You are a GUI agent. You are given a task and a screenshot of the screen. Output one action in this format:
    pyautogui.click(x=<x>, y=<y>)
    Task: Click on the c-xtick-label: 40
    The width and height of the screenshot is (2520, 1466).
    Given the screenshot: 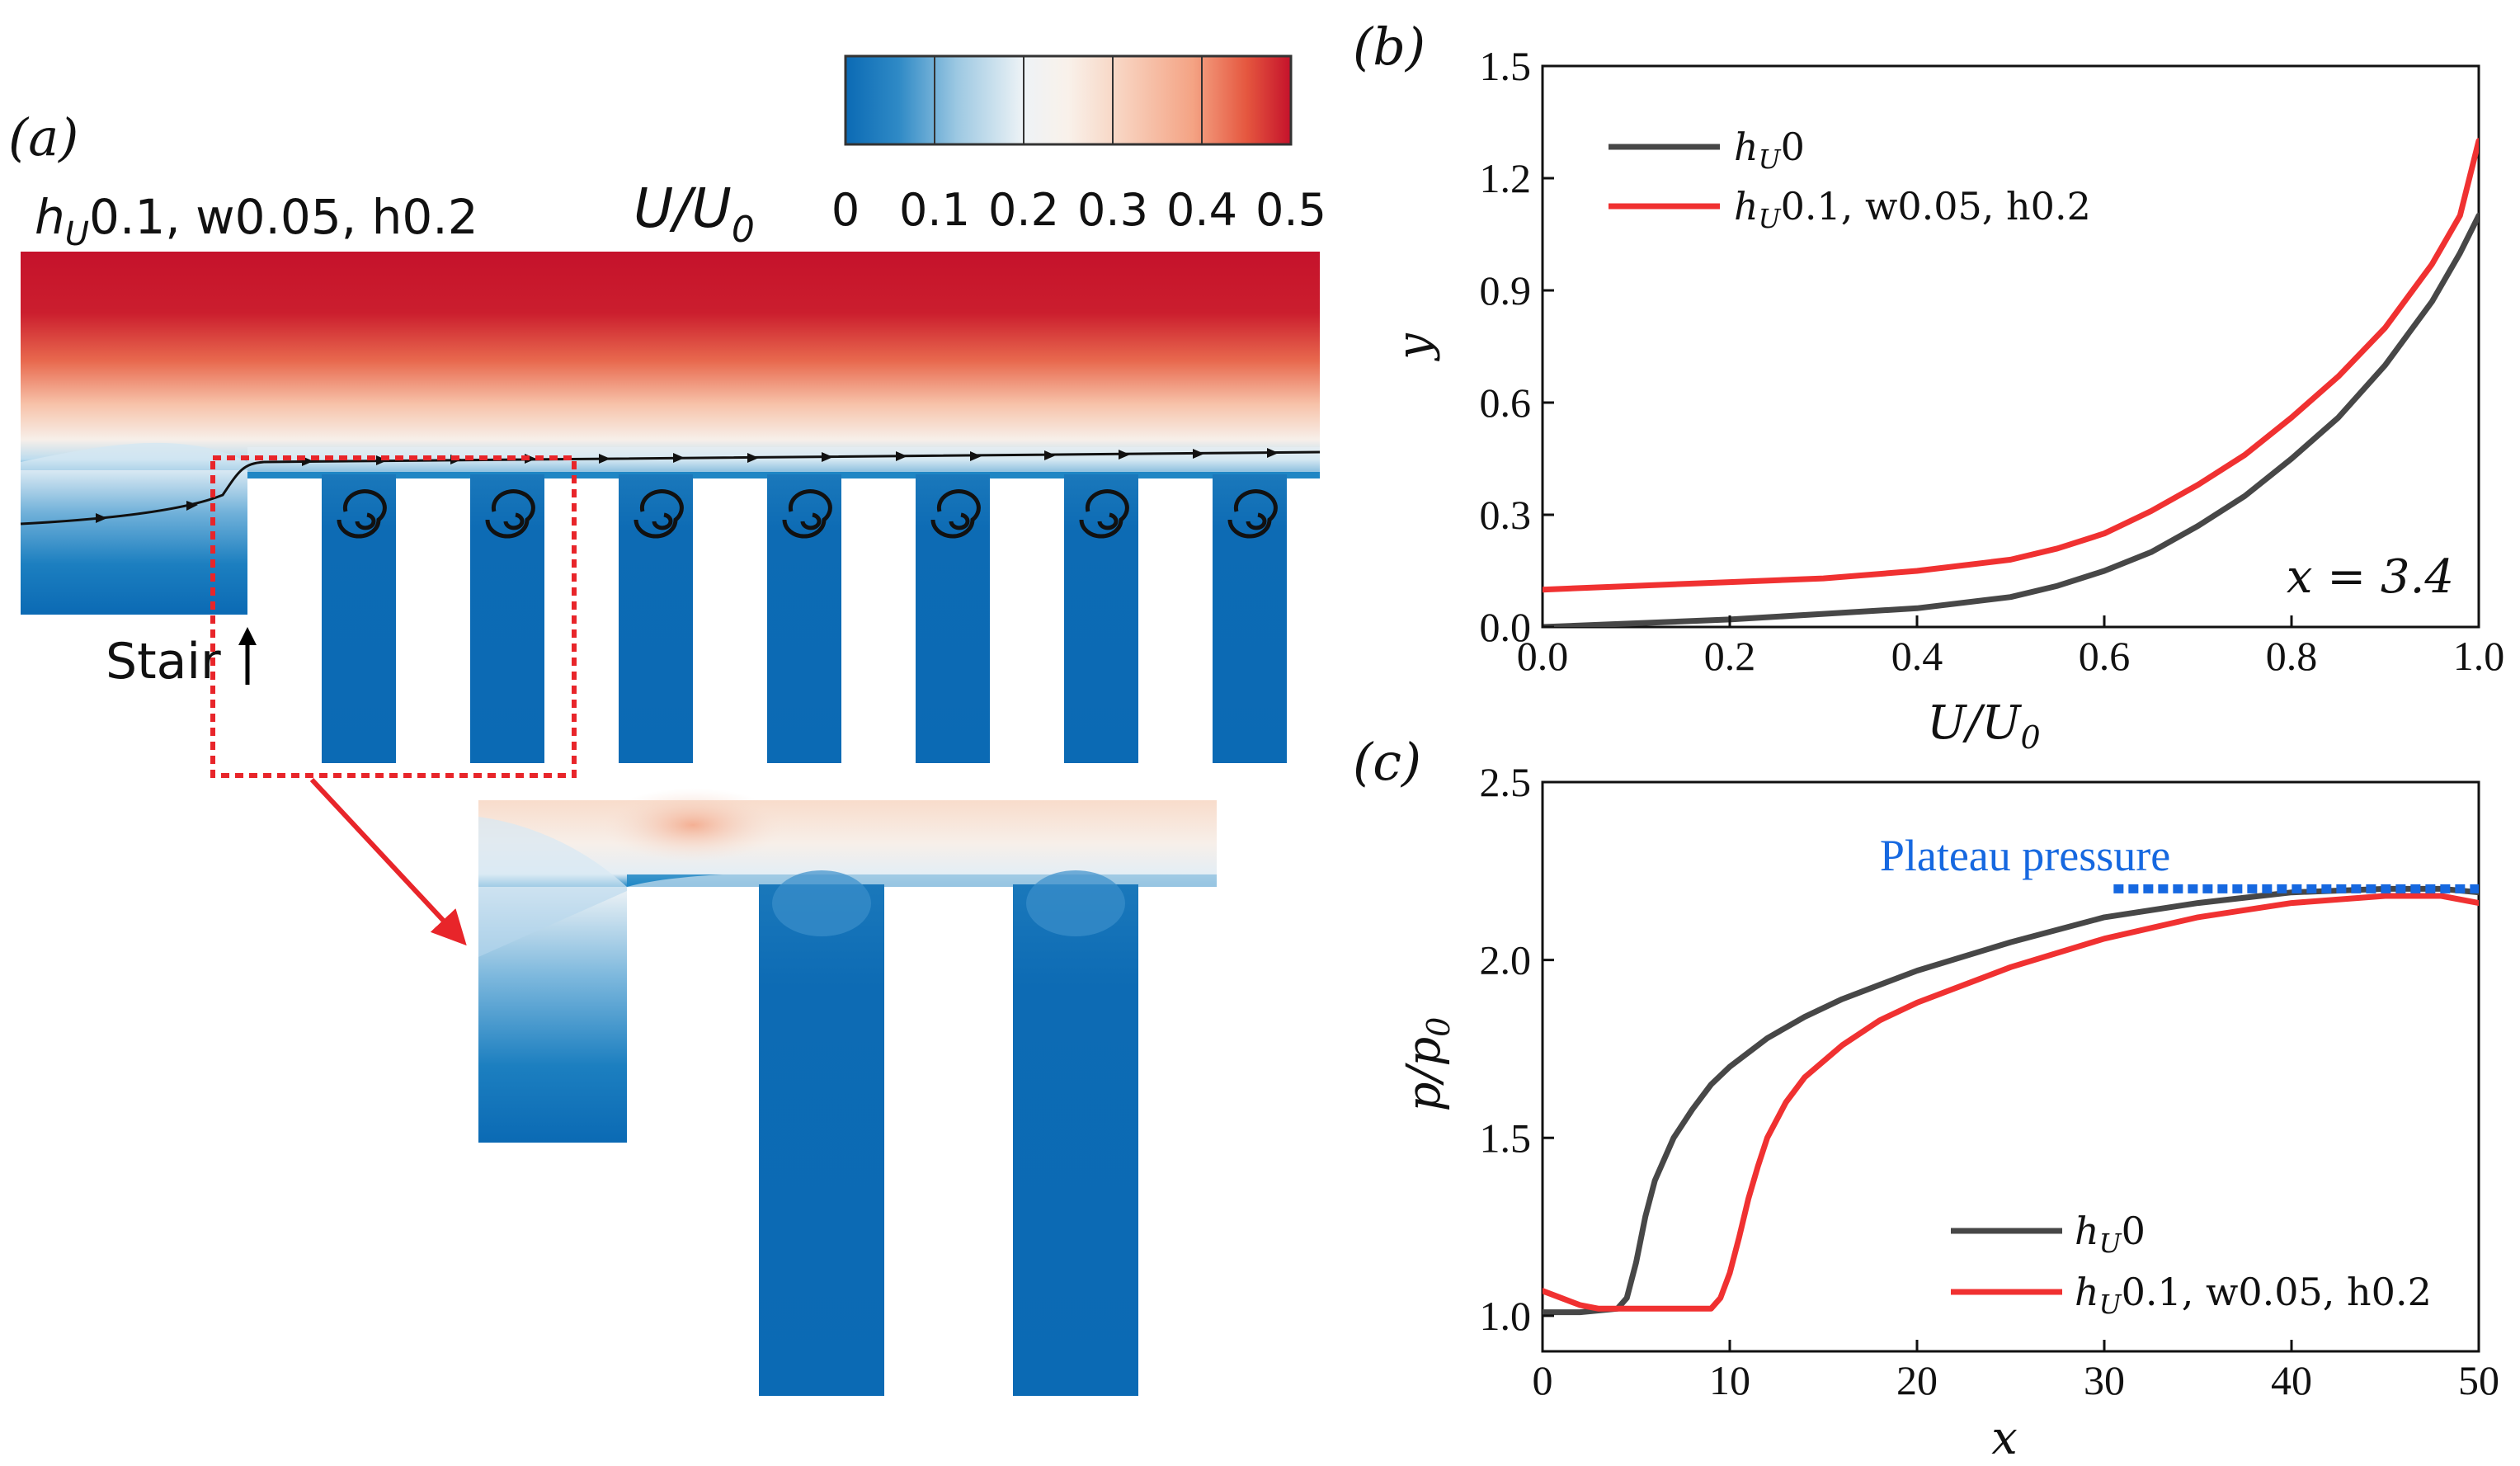 What is the action you would take?
    pyautogui.click(x=2291, y=1380)
    